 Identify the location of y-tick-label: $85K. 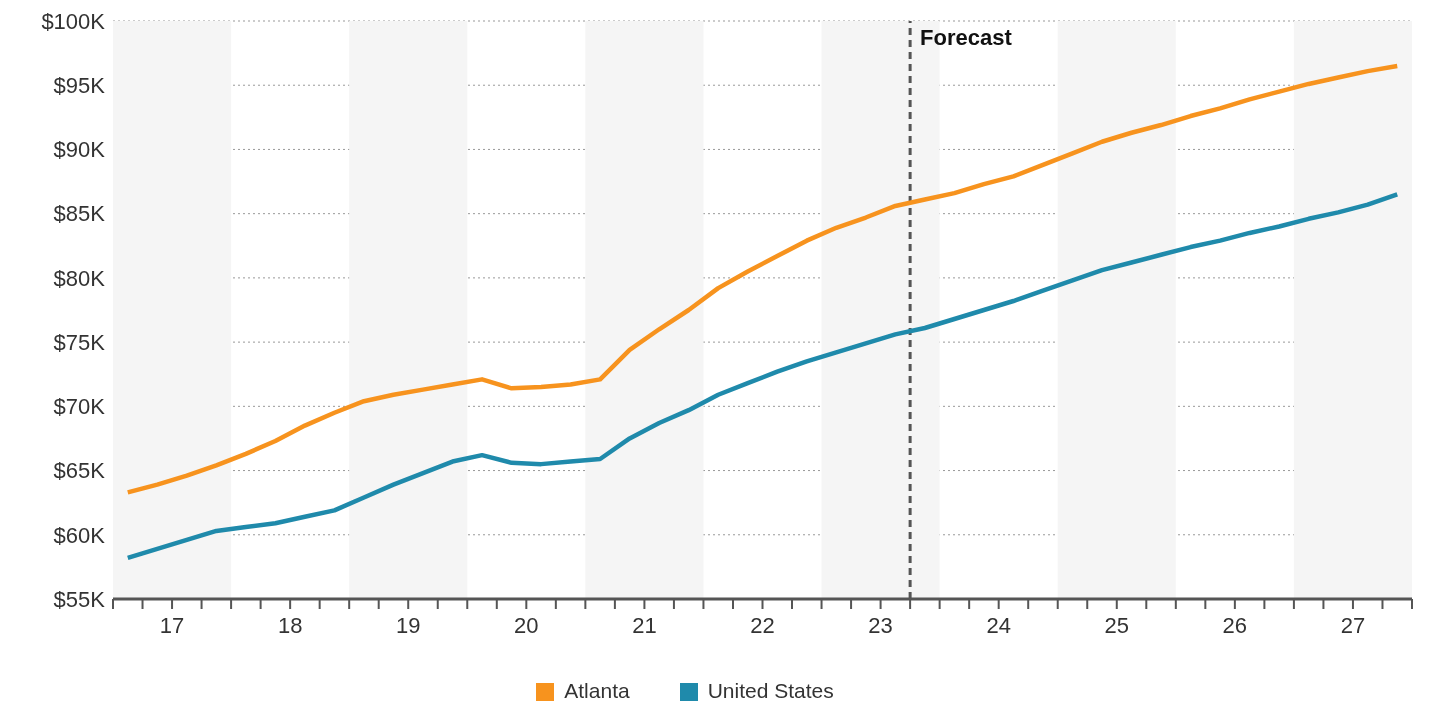
(79, 214).